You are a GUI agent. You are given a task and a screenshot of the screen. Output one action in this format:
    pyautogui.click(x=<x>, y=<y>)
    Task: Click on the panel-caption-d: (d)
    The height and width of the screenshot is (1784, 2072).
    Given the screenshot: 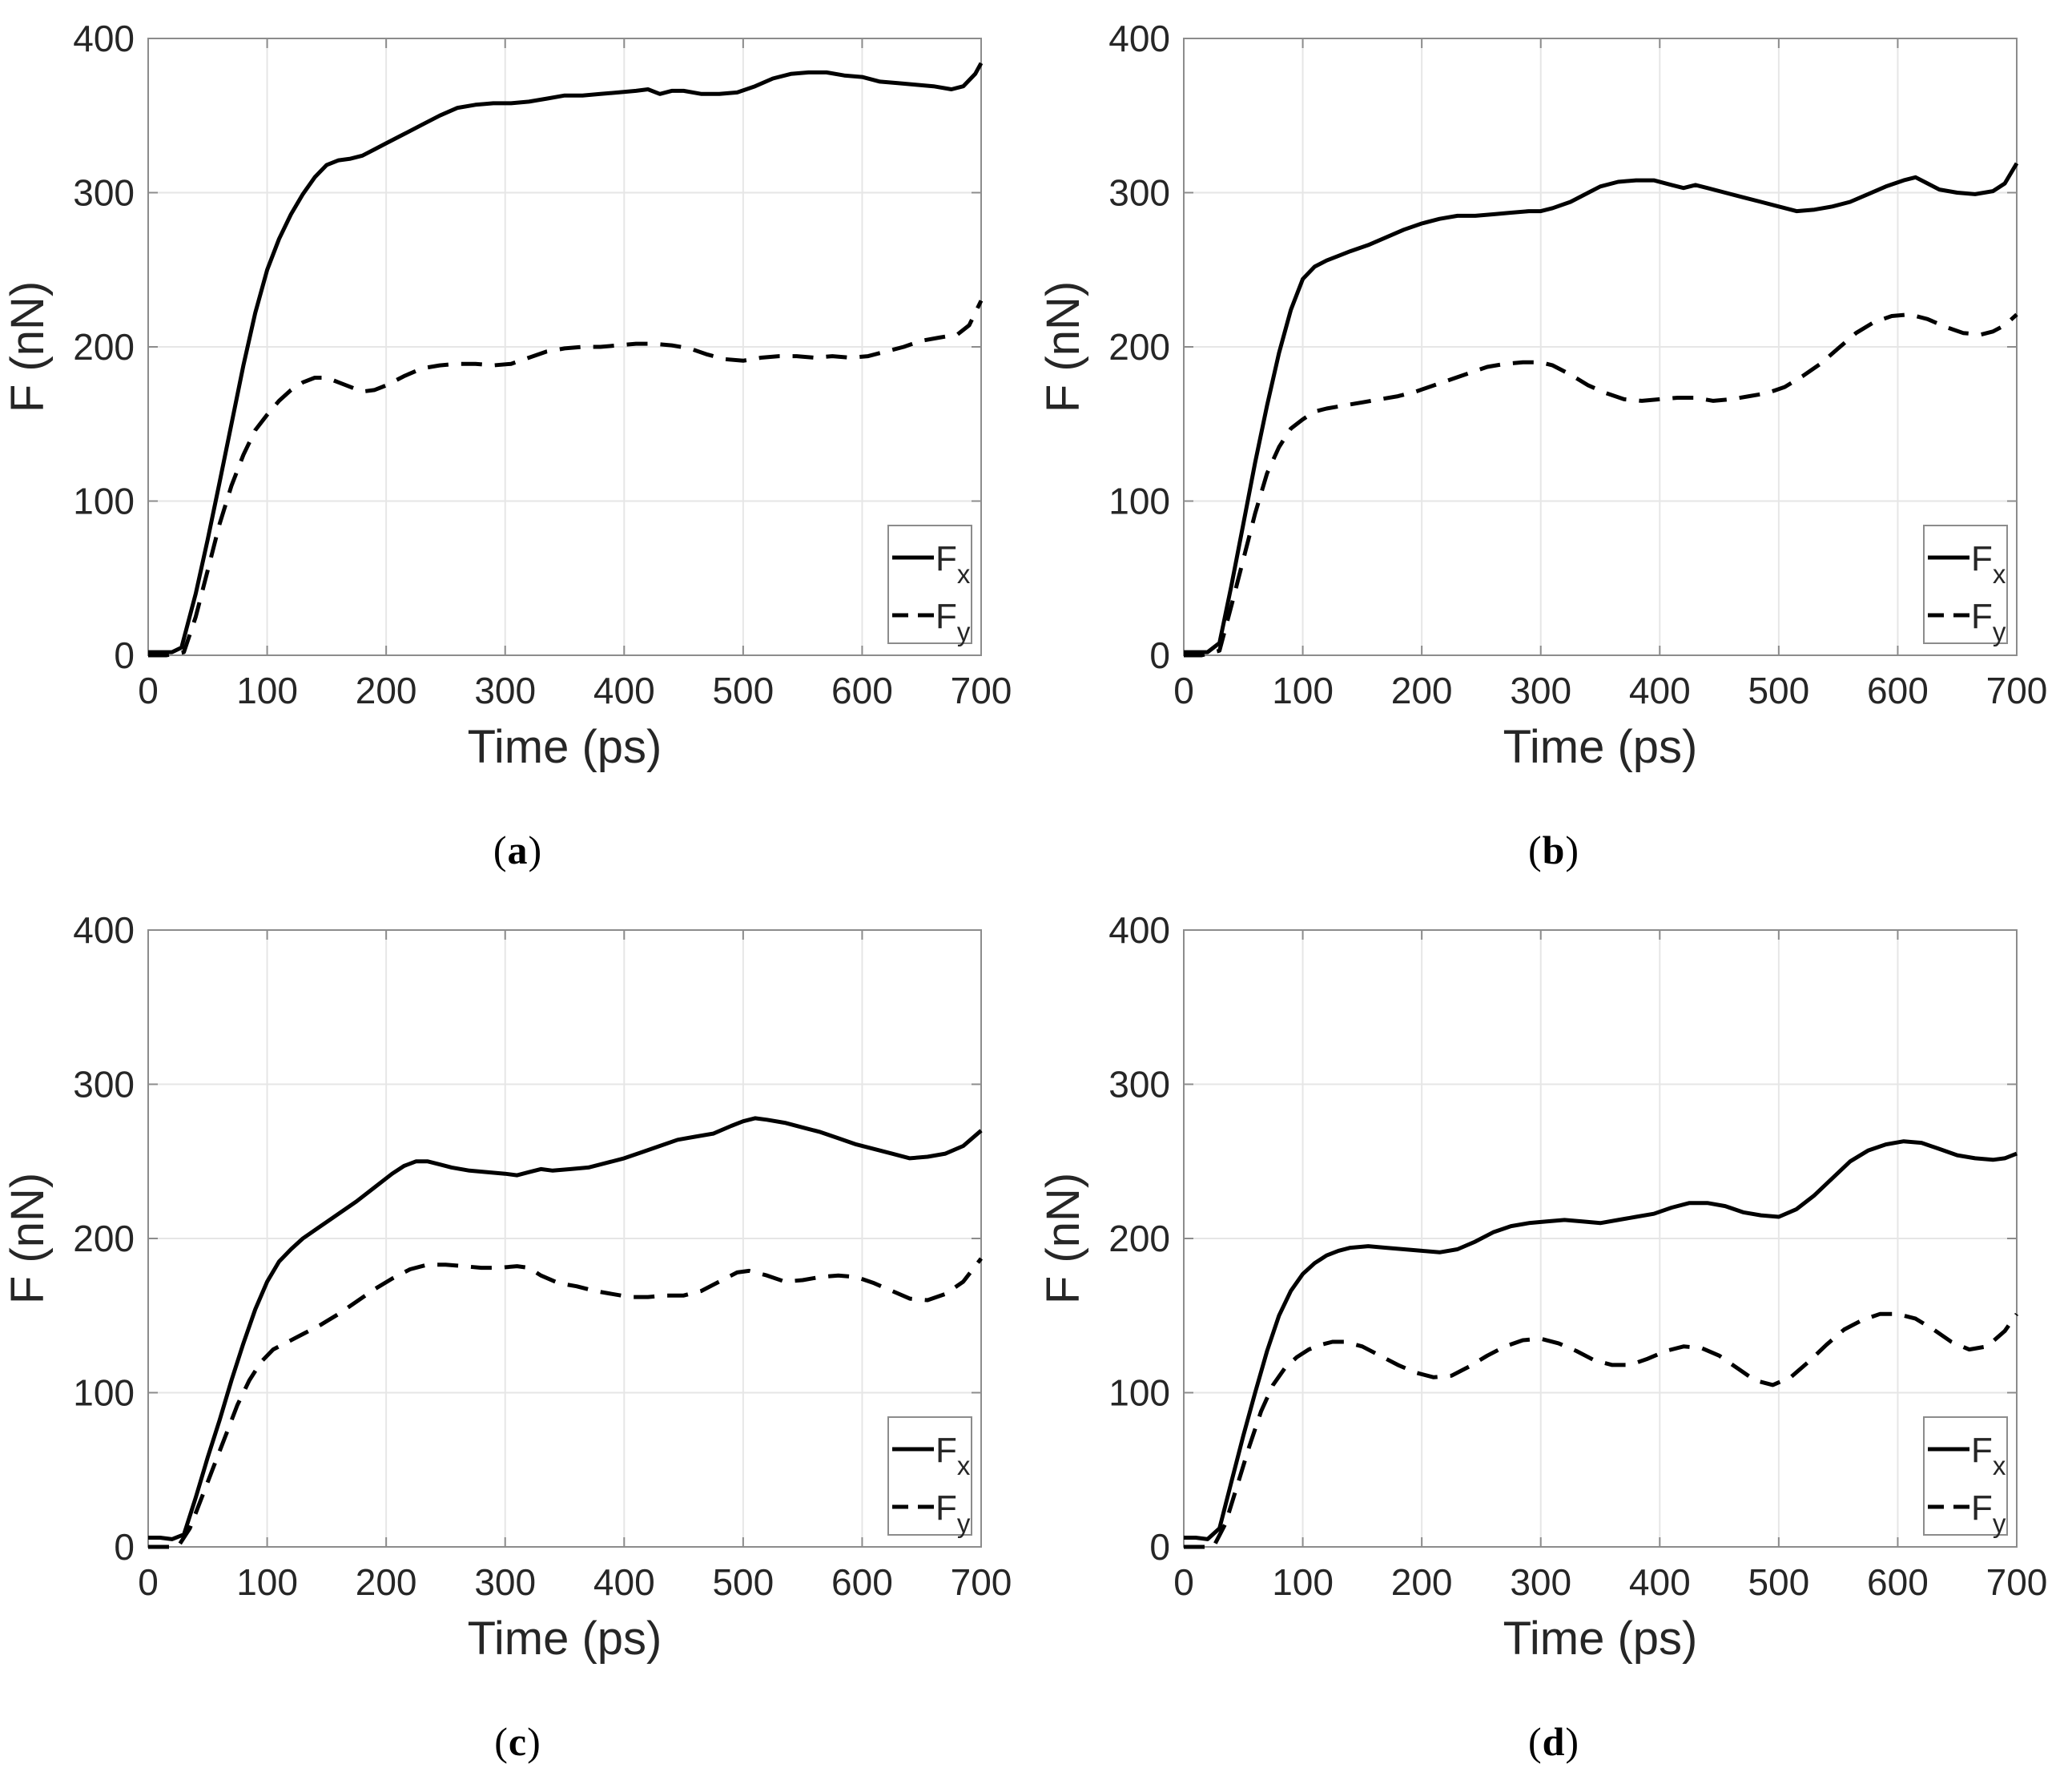 What is the action you would take?
    pyautogui.click(x=1554, y=1741)
    